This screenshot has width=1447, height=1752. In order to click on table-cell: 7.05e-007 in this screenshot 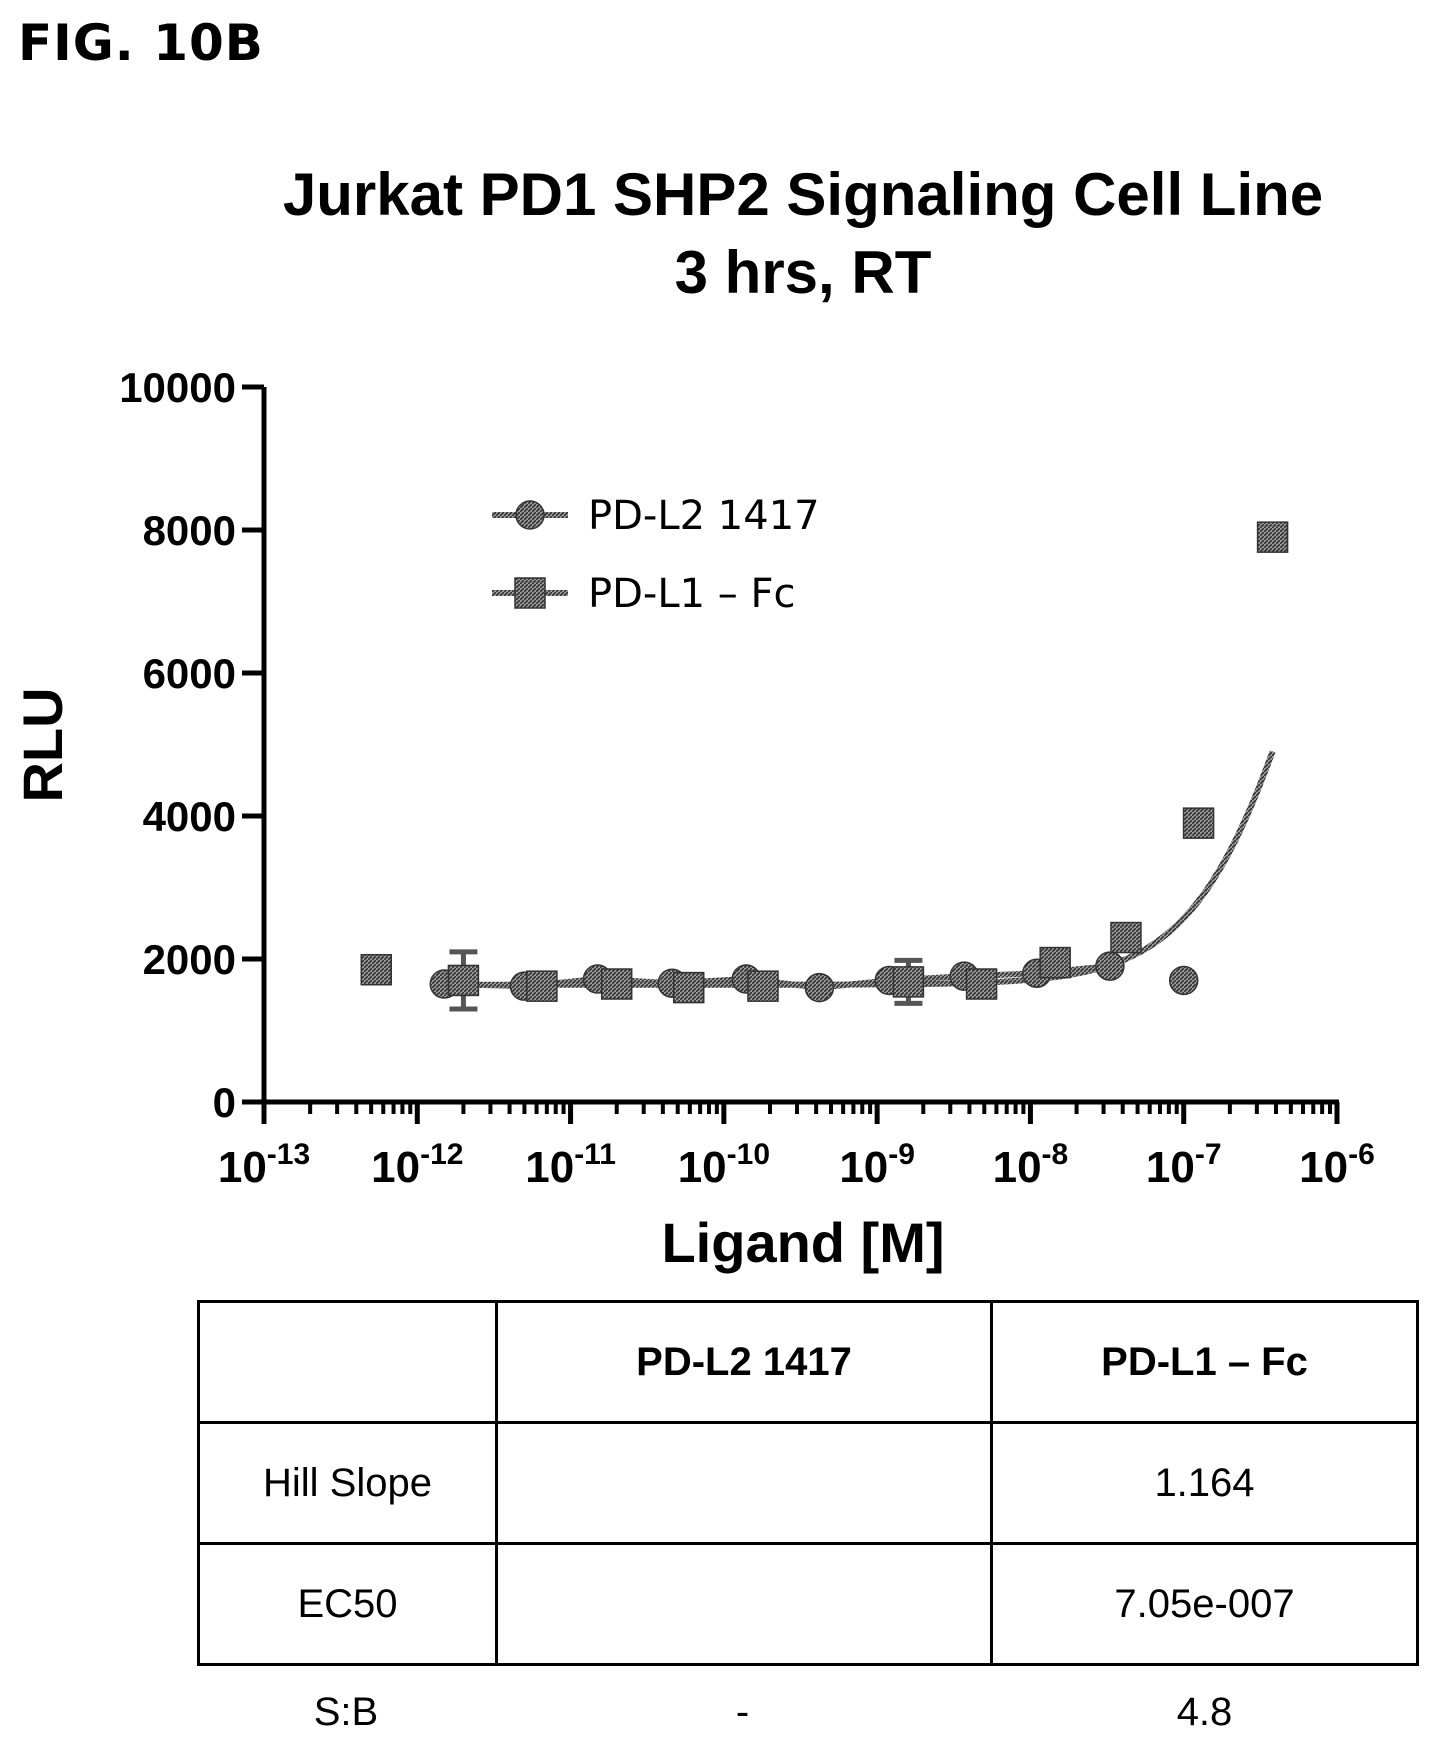, I will do `click(1204, 1604)`.